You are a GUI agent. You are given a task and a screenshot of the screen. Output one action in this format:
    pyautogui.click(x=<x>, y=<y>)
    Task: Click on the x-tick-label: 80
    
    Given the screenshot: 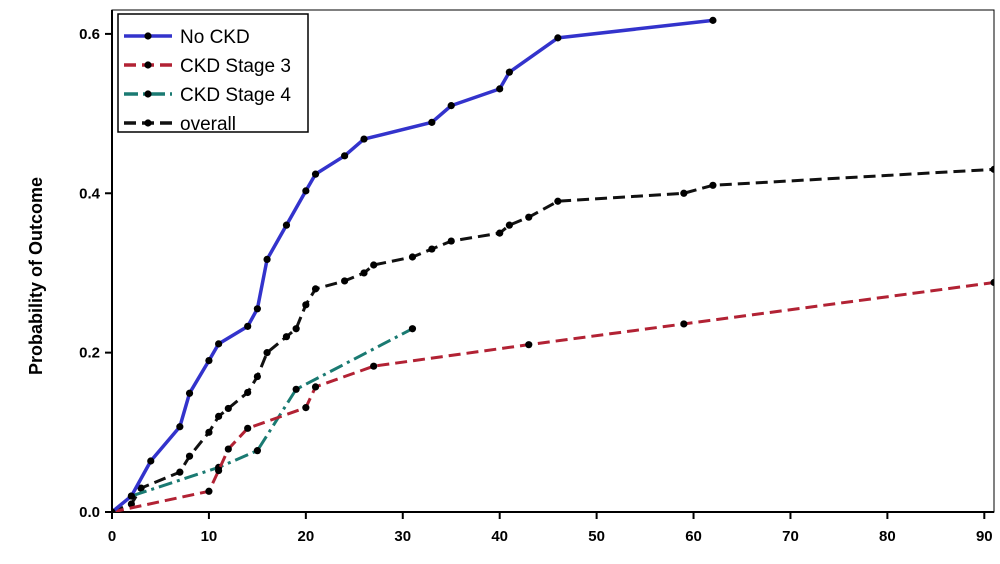 What is the action you would take?
    pyautogui.click(x=887, y=536)
    